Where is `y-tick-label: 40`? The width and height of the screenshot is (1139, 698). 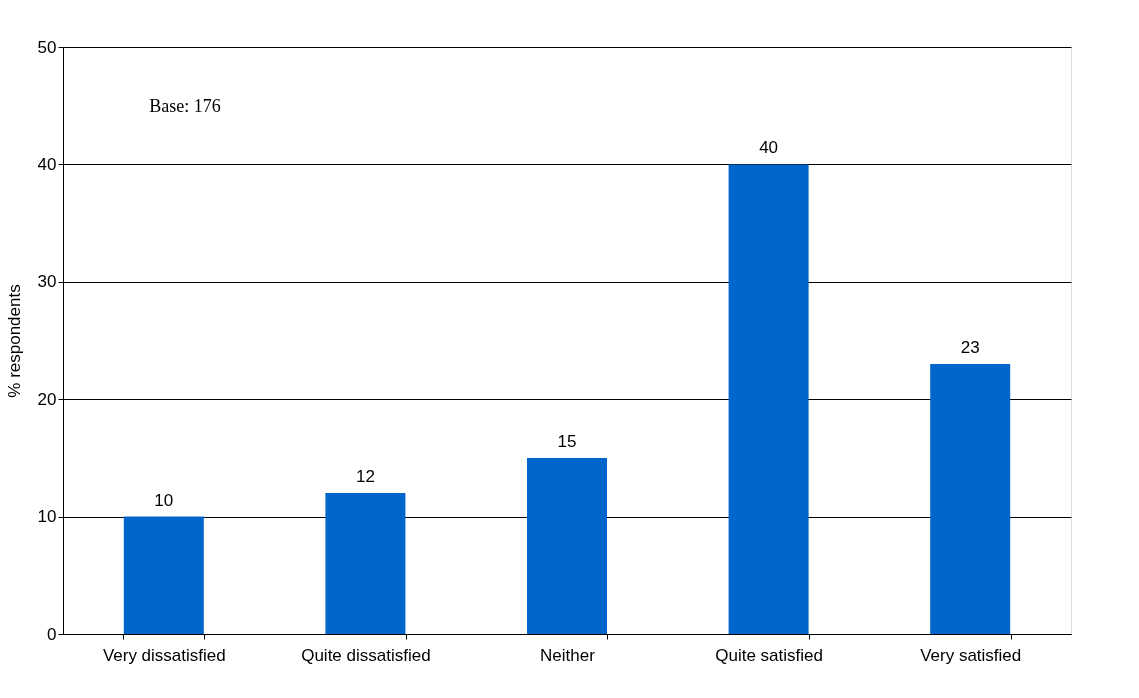
y-tick-label: 40 is located at coordinates (47, 164).